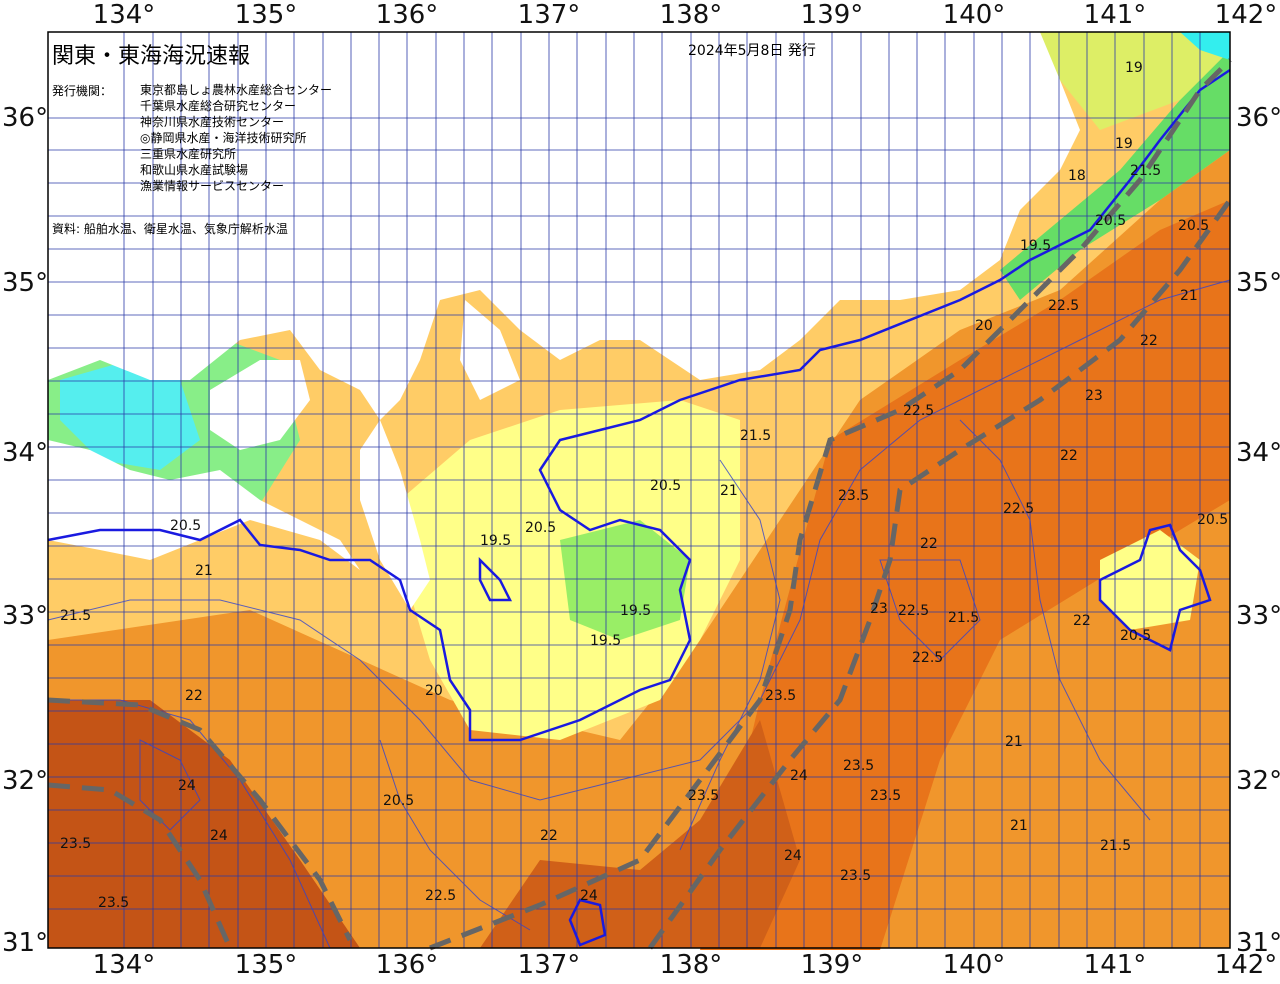 This screenshot has width=1280, height=984. What do you see at coordinates (625, 580) in the screenshot?
I see `cool-patch` at bounding box center [625, 580].